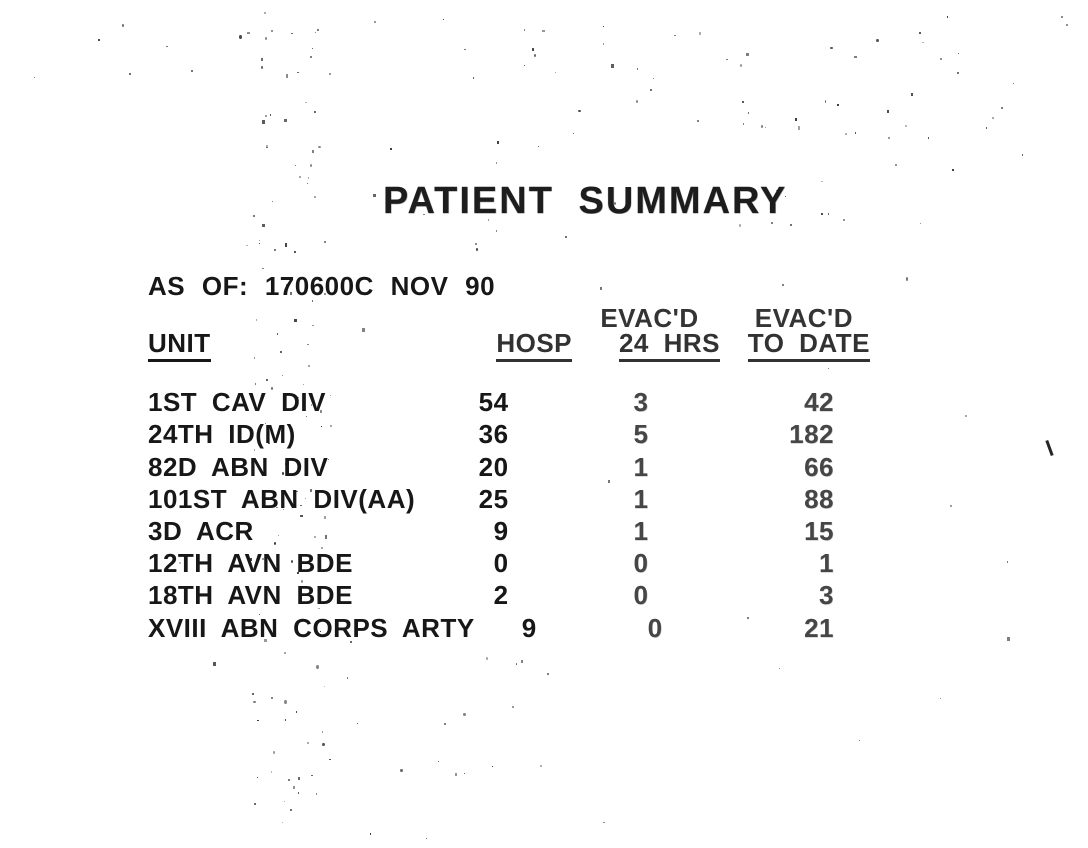 The image size is (1088, 848). What do you see at coordinates (250, 595) in the screenshot?
I see `cell-unit: 18TH AVN BDE` at bounding box center [250, 595].